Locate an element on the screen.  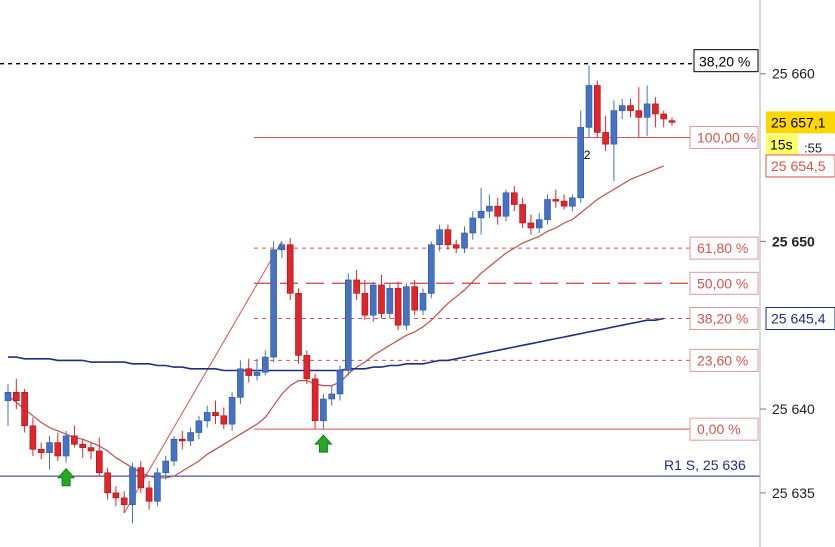
last-price-value: 25 657,1 is located at coordinates (798, 122).